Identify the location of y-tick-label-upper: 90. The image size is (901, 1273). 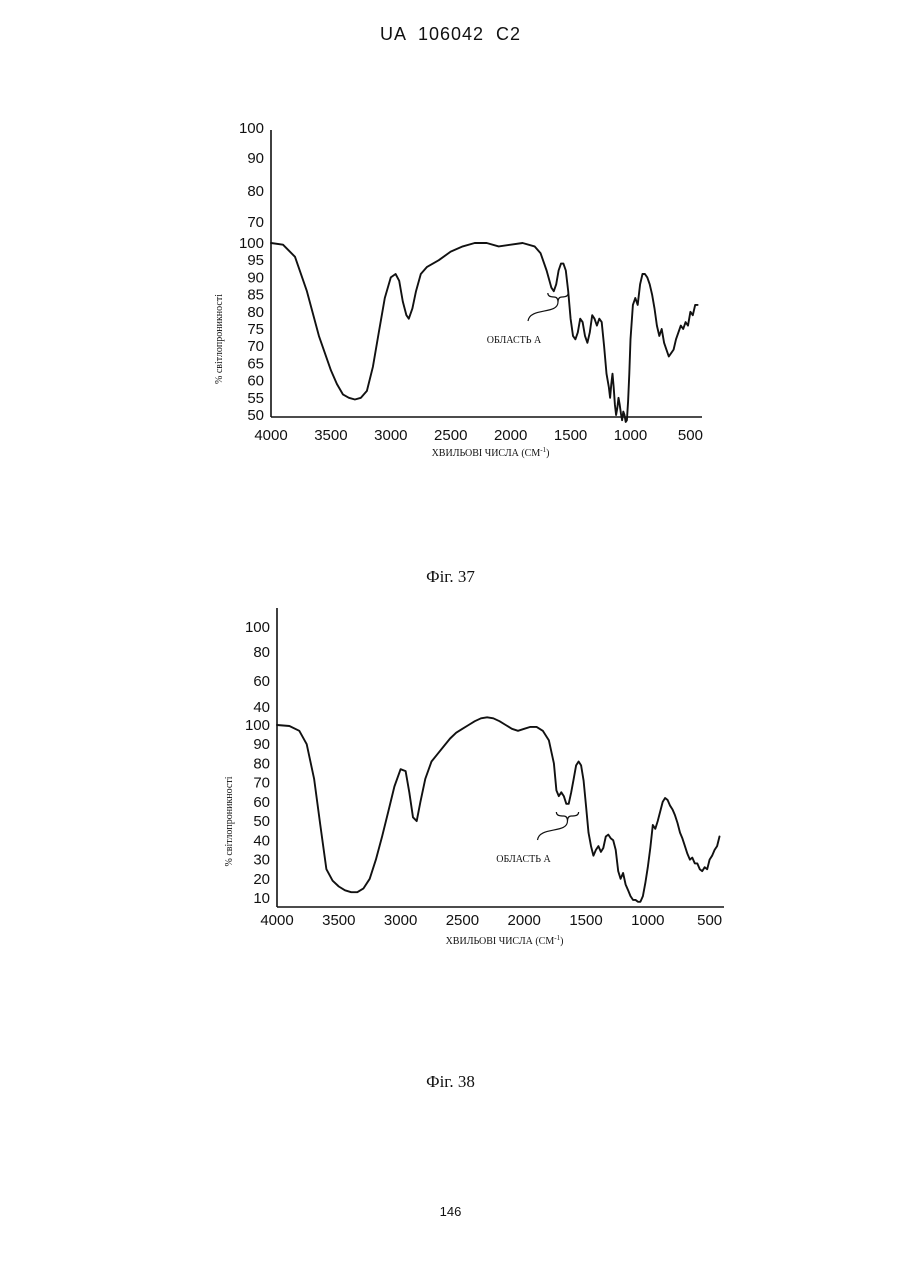
(255, 158).